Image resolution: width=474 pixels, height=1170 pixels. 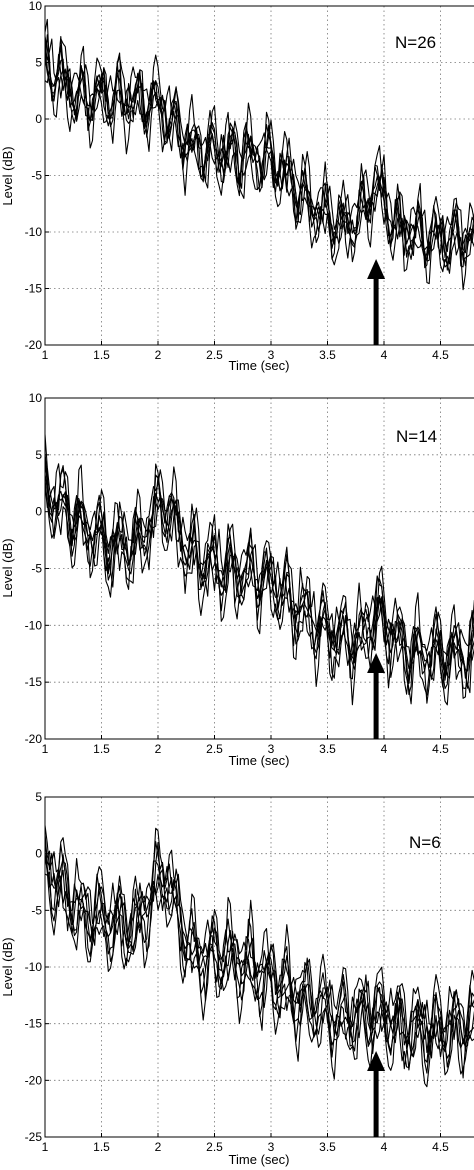 I want to click on panel-1-yticks: 10 5 0 -5 -10 -15 -20, so click(x=37, y=176).